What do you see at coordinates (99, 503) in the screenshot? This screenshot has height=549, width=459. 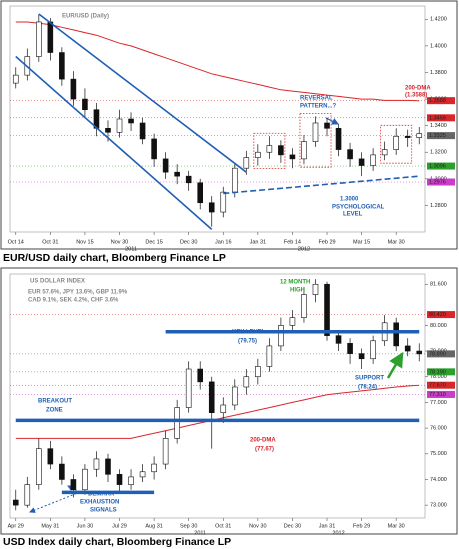 I see `annotation: EXHAUSTION` at bounding box center [99, 503].